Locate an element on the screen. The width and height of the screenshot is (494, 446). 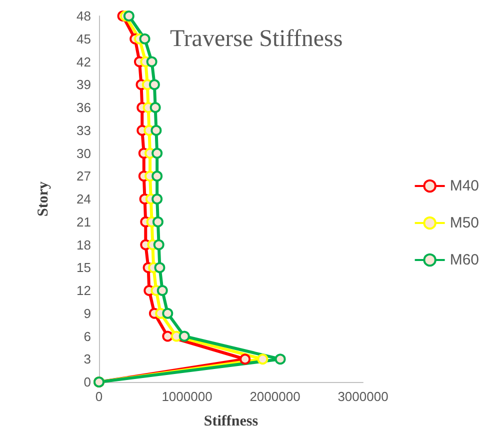
y-tick-label: 12 is located at coordinates (83, 290).